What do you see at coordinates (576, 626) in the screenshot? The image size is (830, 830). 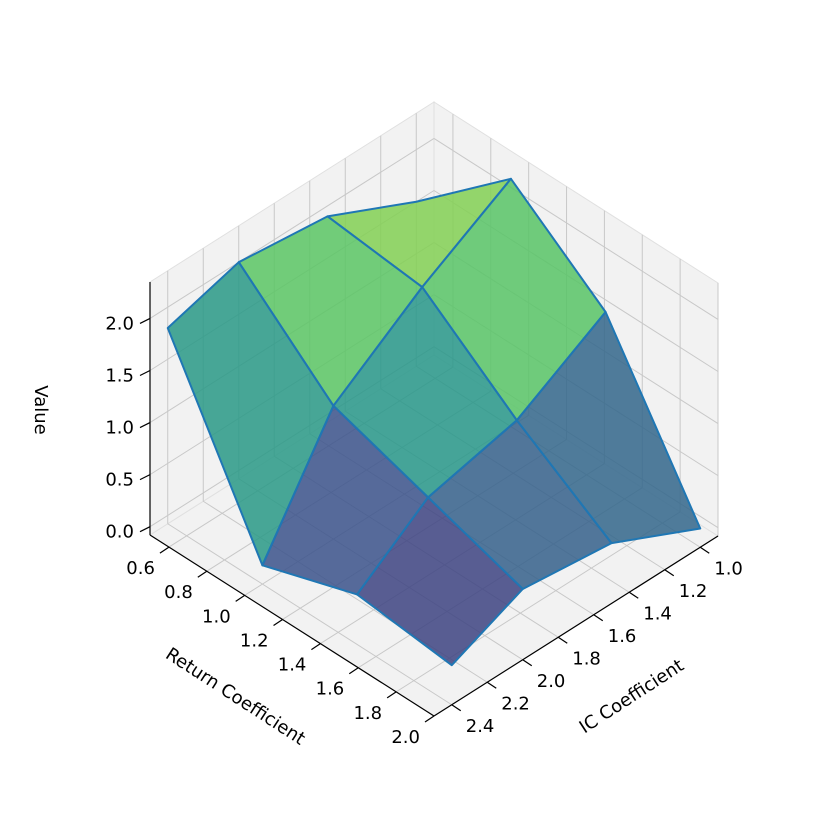 I see `y-axis` at bounding box center [576, 626].